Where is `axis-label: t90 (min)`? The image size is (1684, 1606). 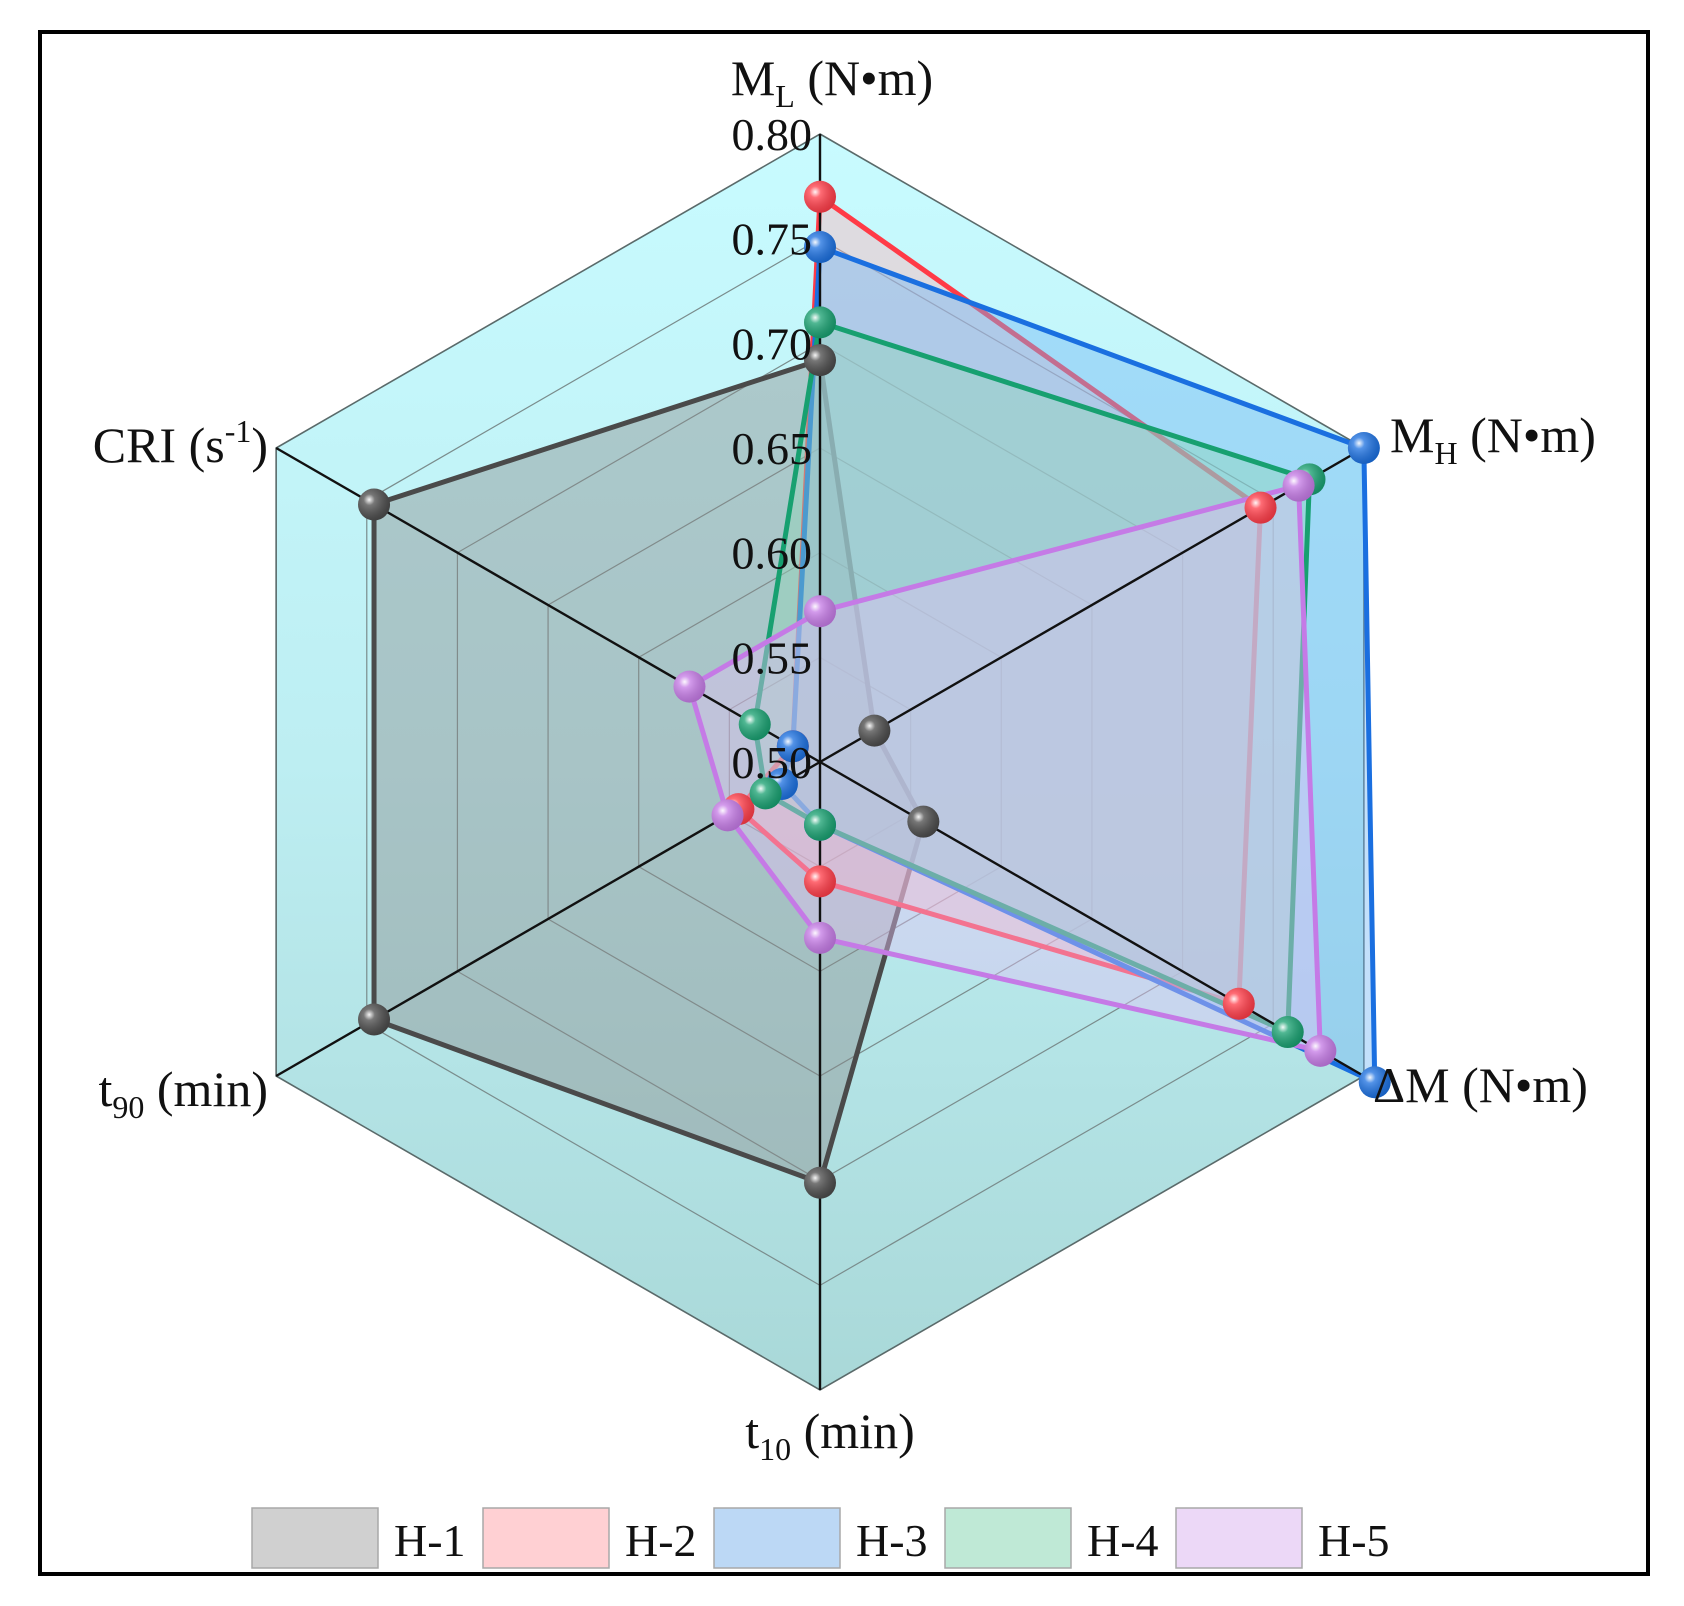 axis-label: t90 (min) is located at coordinates (184, 1093).